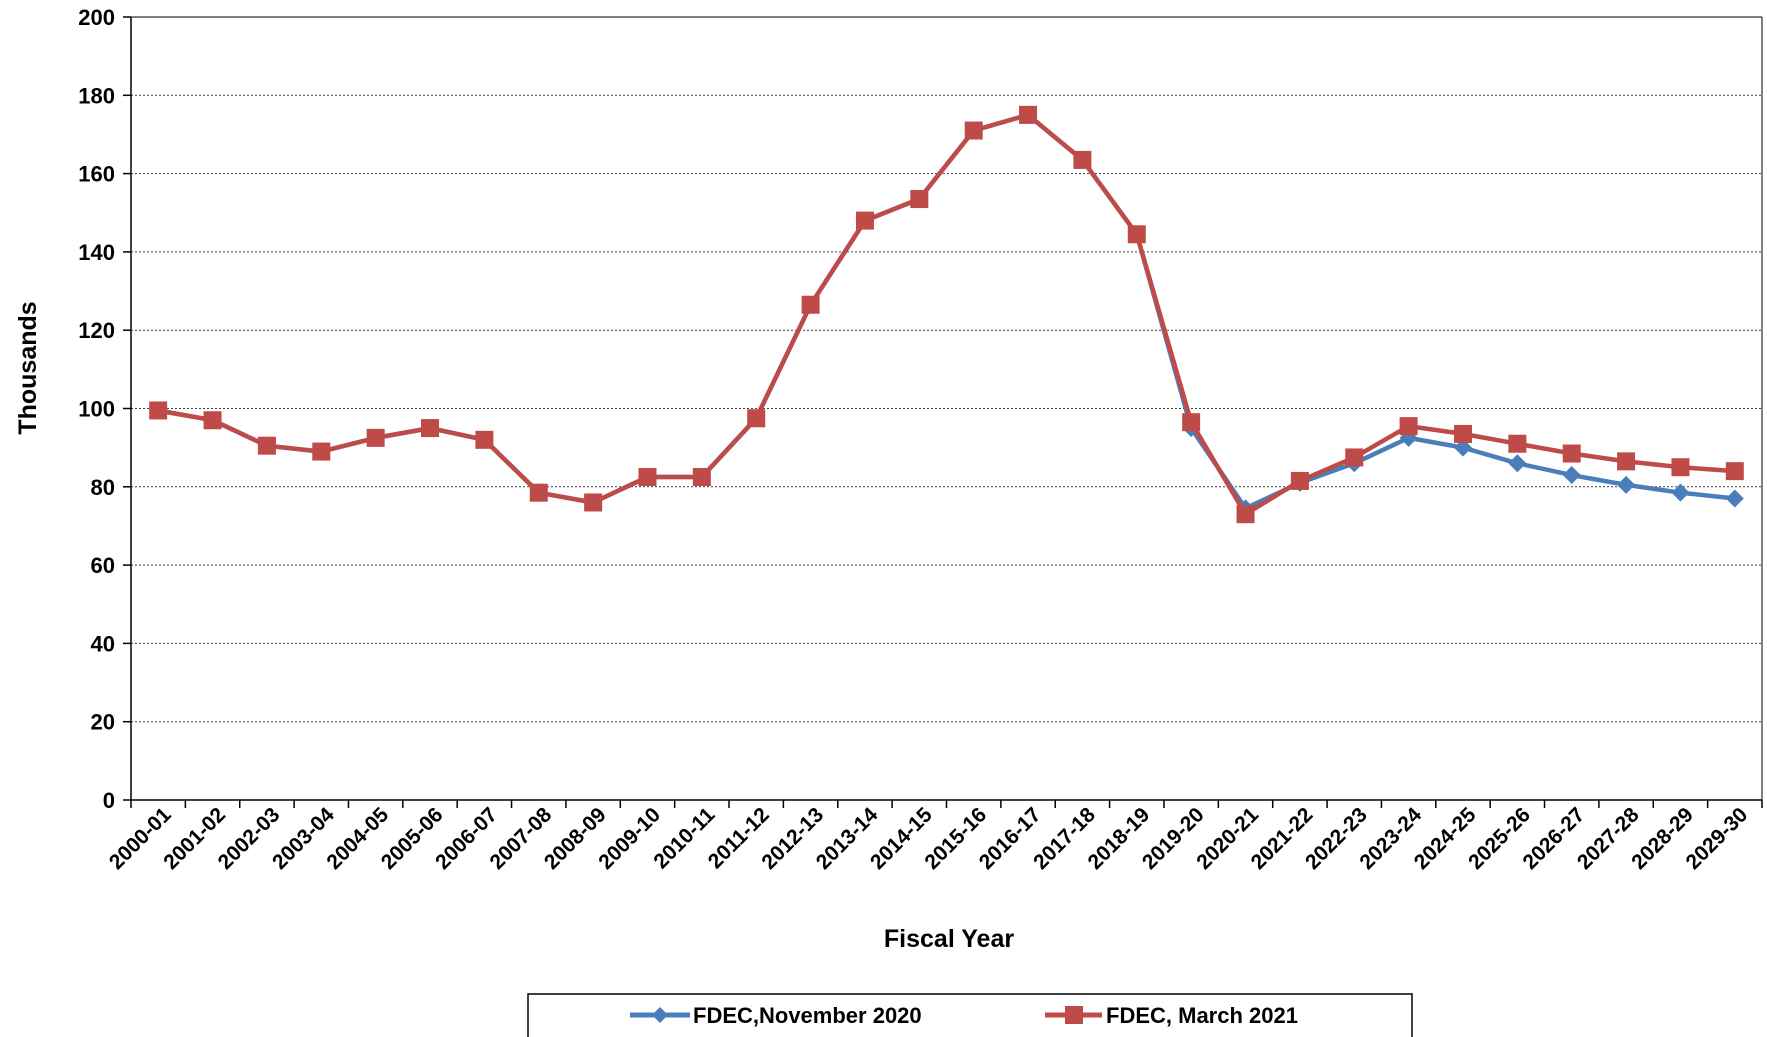 This screenshot has height=1037, width=1767. What do you see at coordinates (109, 800) in the screenshot?
I see `y-tick-label: 0` at bounding box center [109, 800].